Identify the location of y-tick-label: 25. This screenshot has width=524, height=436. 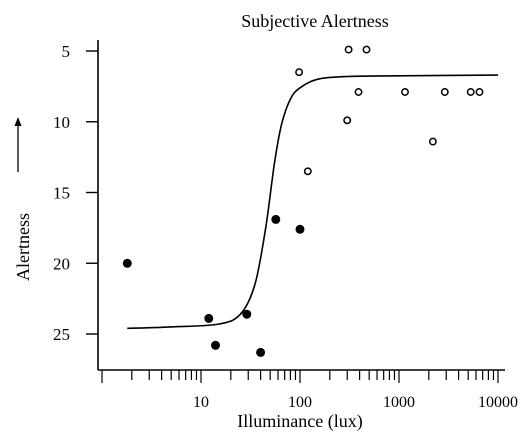
(61, 334).